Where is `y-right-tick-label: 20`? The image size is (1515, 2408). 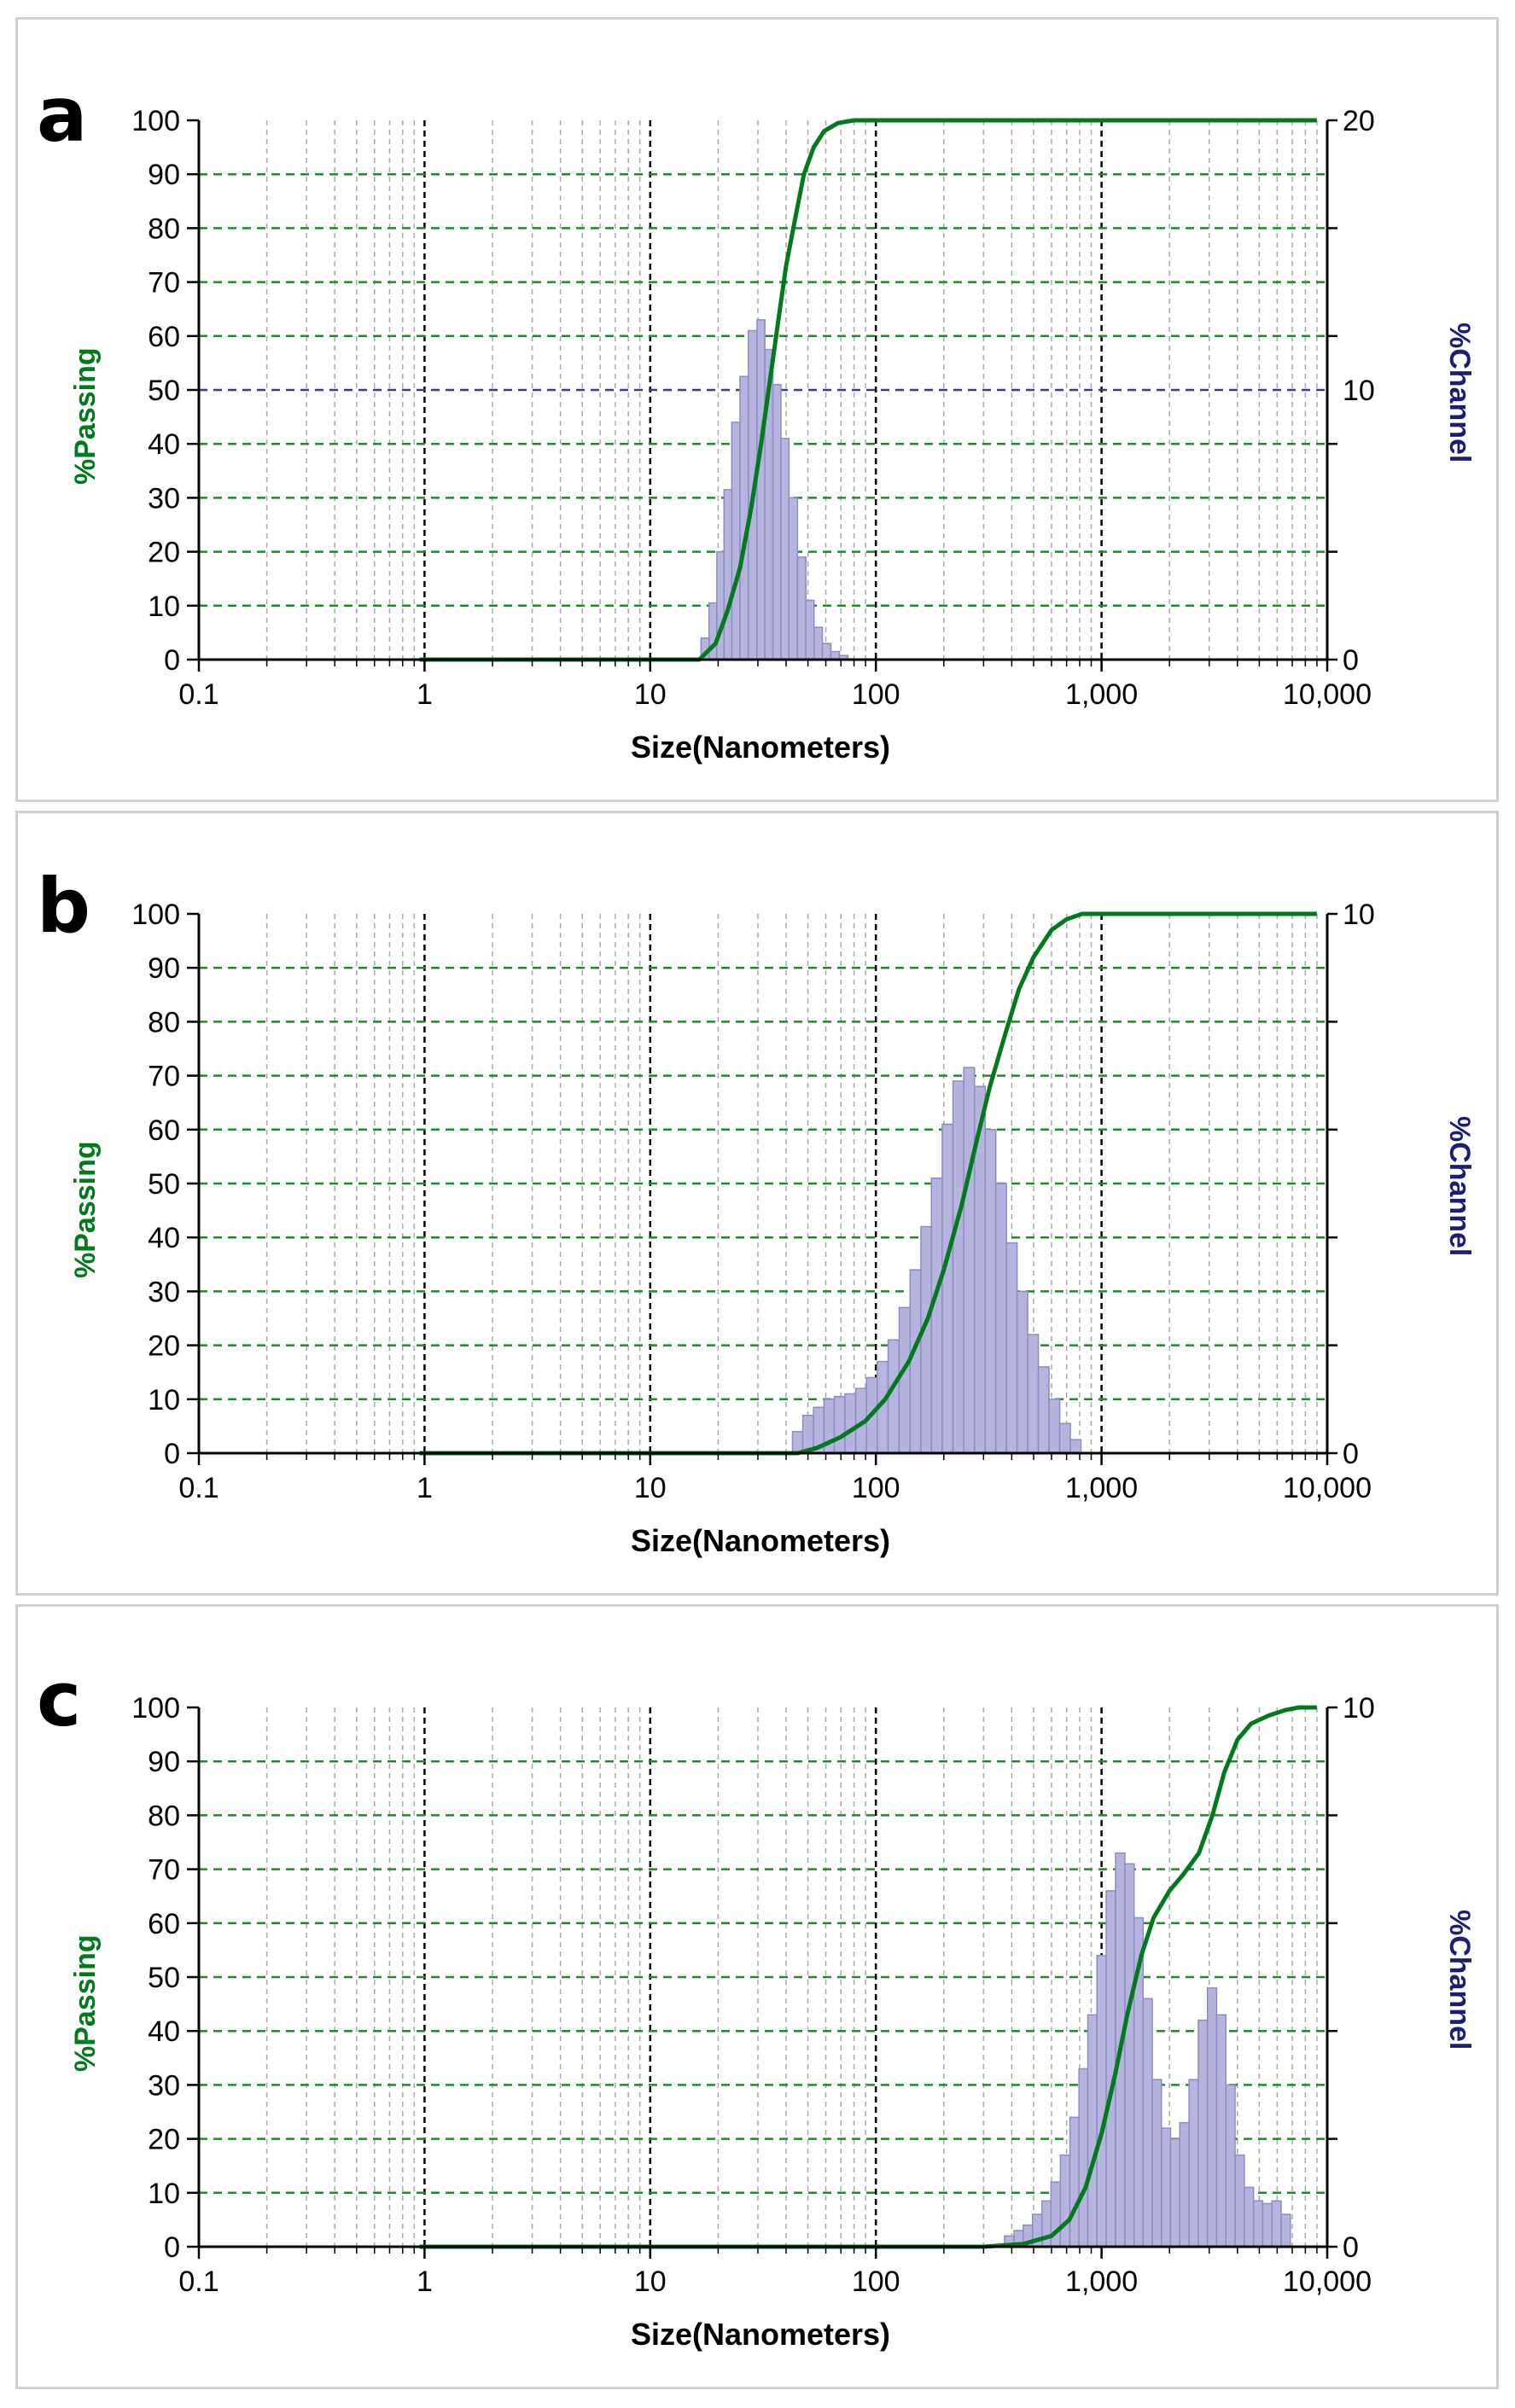 y-right-tick-label: 20 is located at coordinates (1359, 121).